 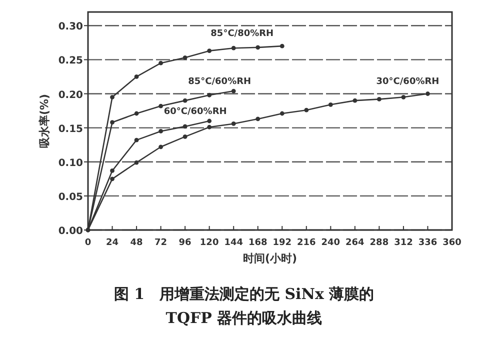 I want to click on x-tick-label: 336, so click(x=428, y=243).